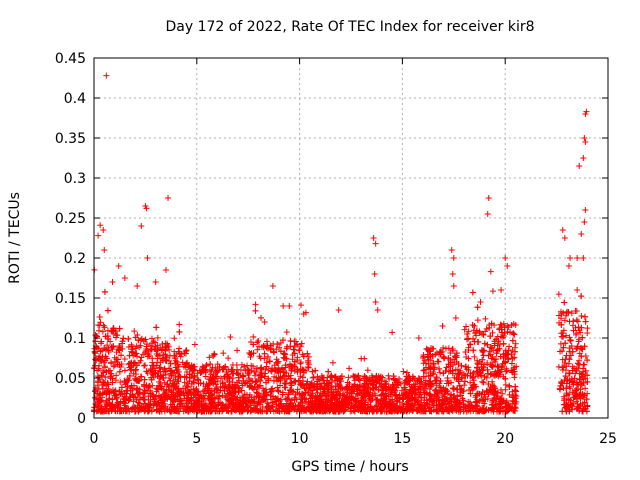 This screenshot has height=480, width=640. What do you see at coordinates (70, 59) in the screenshot?
I see `y-tick-label: 0.45` at bounding box center [70, 59].